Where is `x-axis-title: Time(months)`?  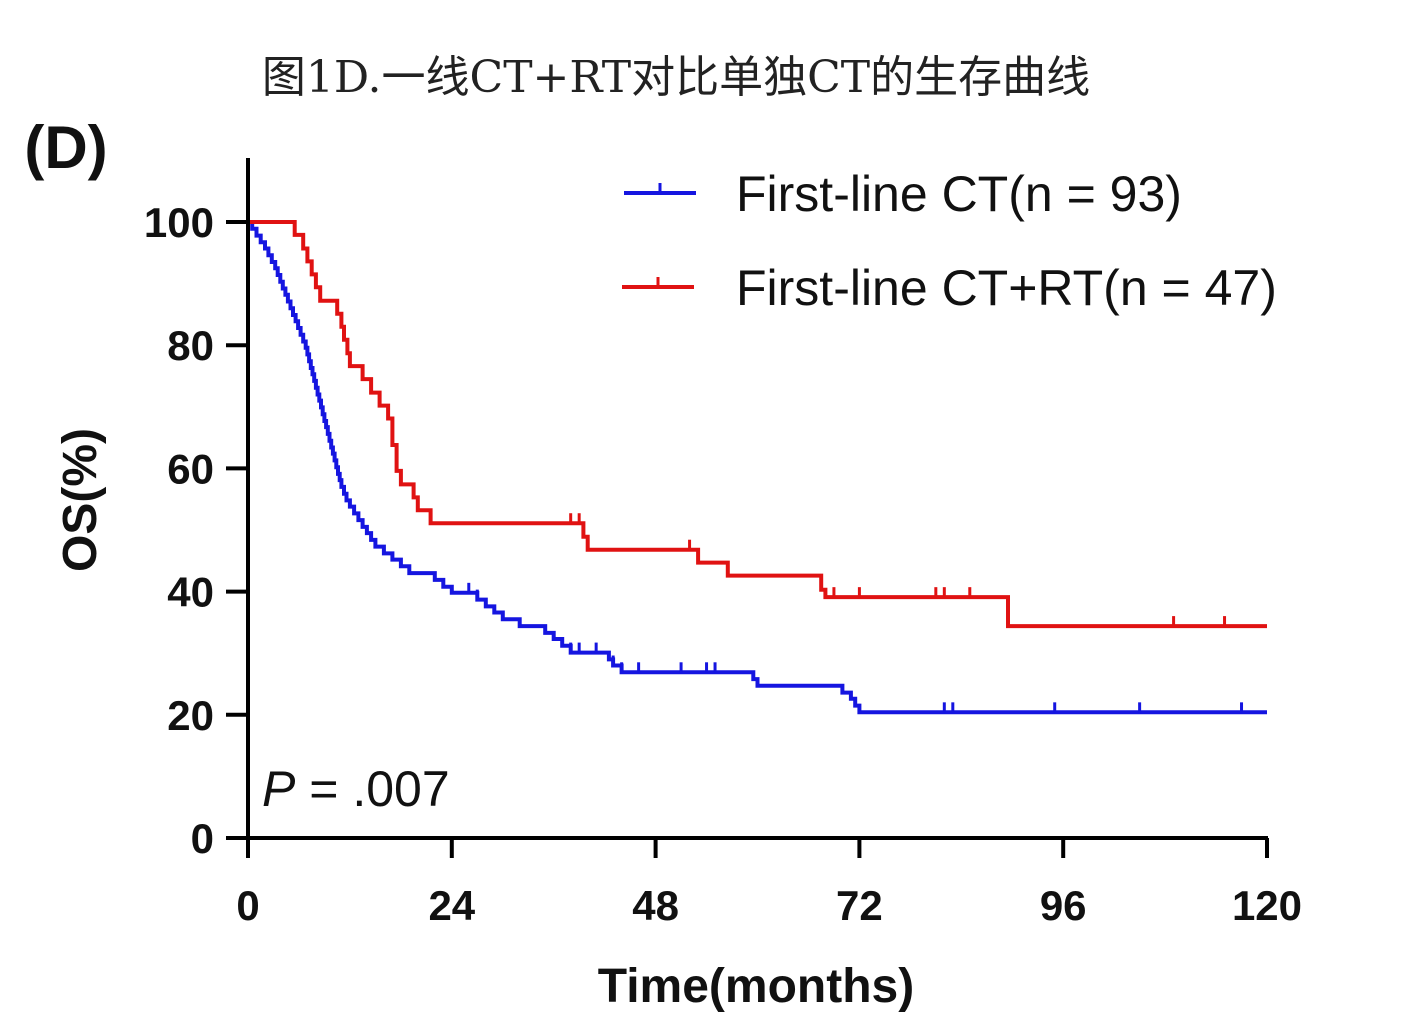
x-axis-title: Time(months) is located at coordinates (756, 986).